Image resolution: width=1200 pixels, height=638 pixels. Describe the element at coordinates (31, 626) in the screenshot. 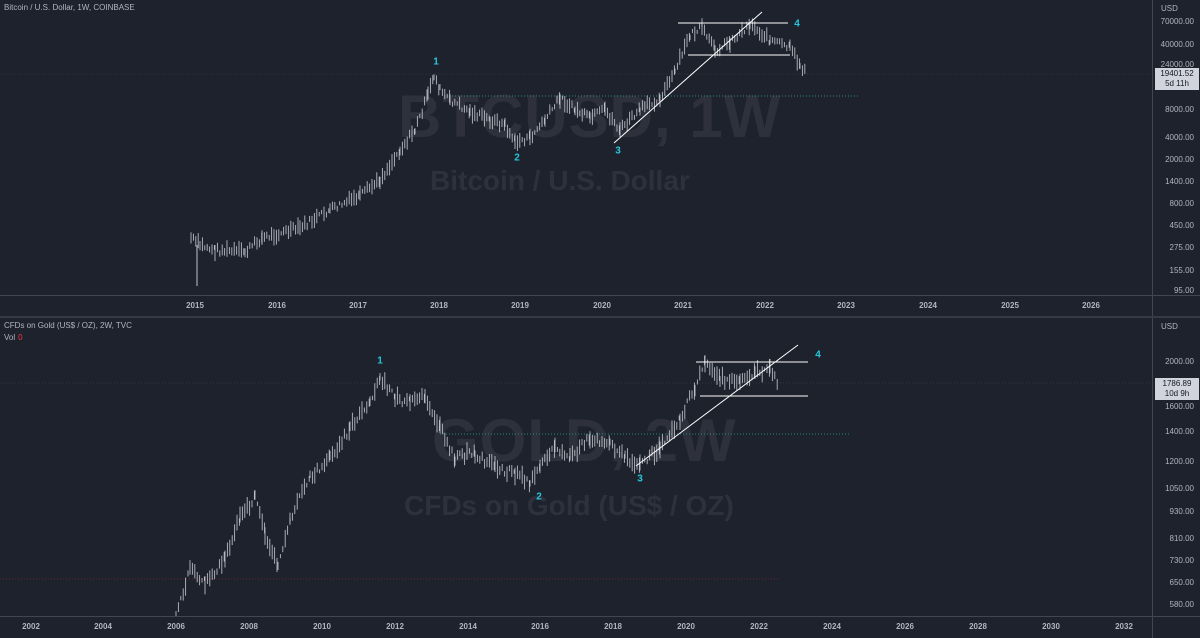

I see `gold-time-tick: 2002` at that location.